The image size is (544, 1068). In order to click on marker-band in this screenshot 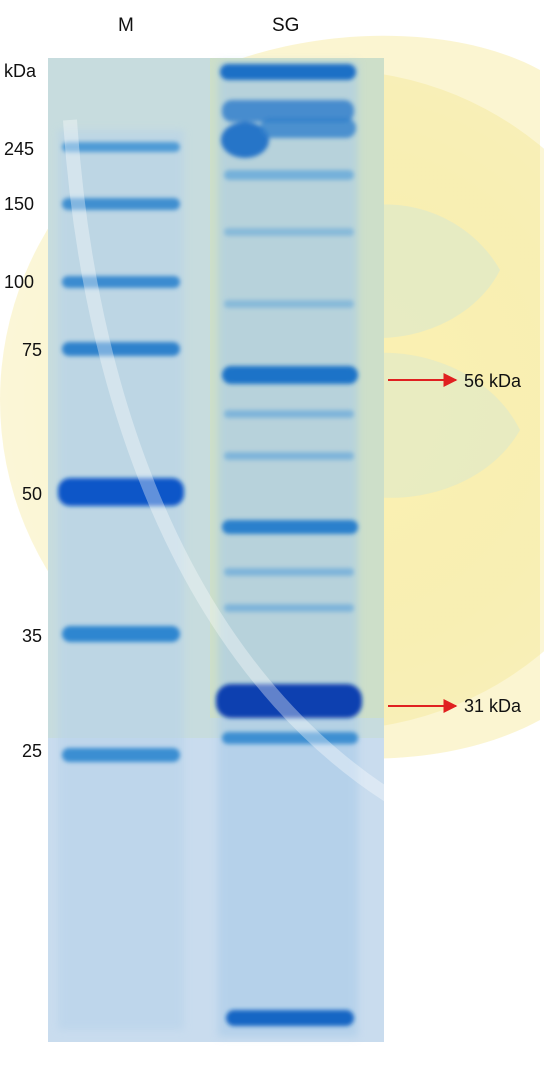, I will do `click(121, 452)`.